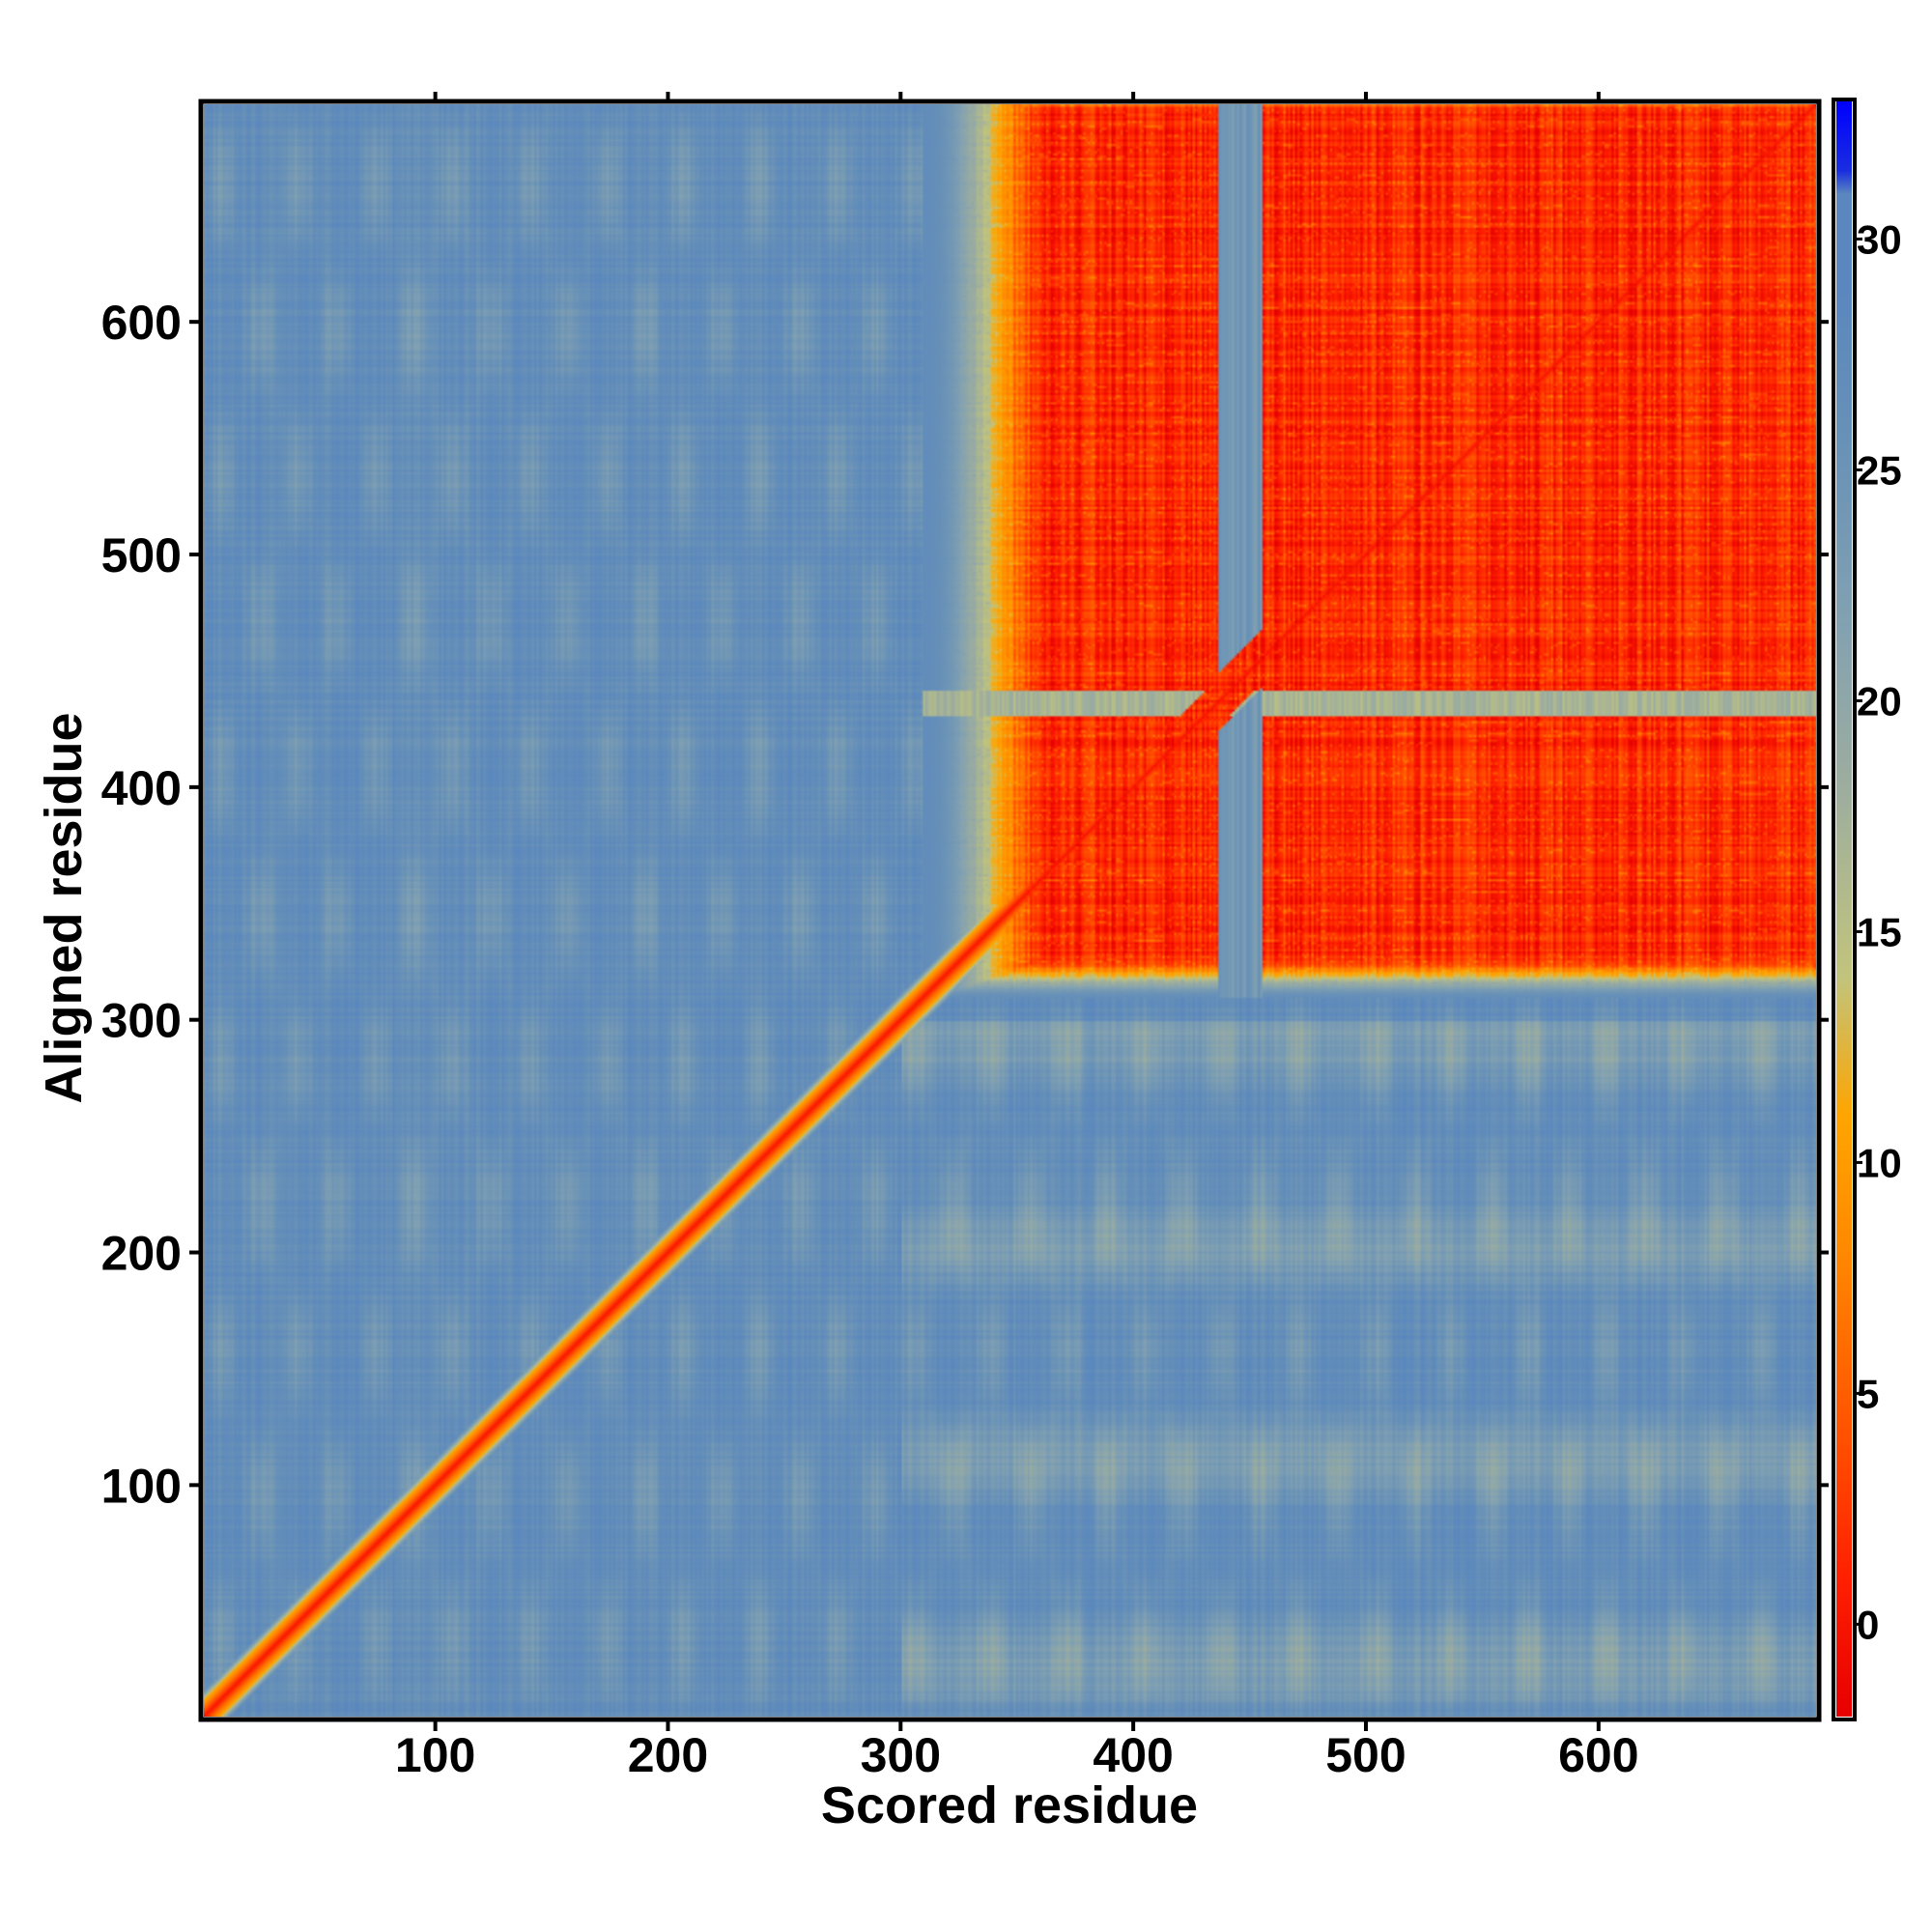  What do you see at coordinates (1365, 1755) in the screenshot?
I see `x-tick-label: 500` at bounding box center [1365, 1755].